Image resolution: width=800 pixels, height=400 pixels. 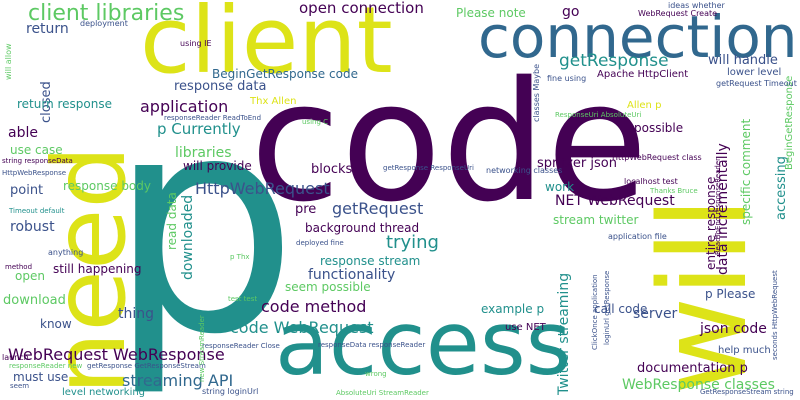 I want to click on word: specific comment, so click(x=746, y=171).